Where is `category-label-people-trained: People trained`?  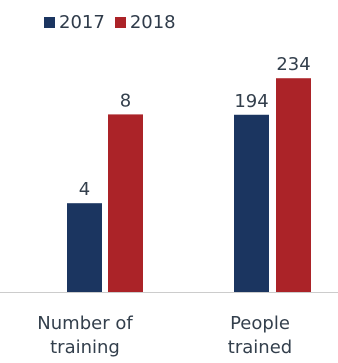 category-label-people-trained: People trained is located at coordinates (260, 336).